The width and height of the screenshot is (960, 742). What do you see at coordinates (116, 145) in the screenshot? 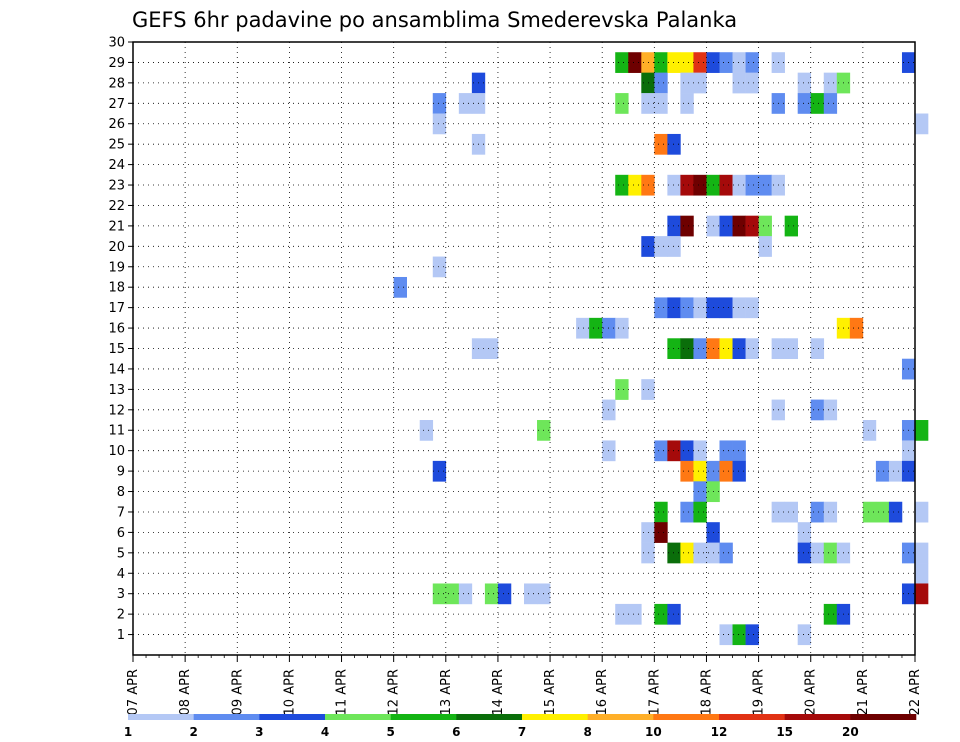
I see `y-tick-label: 25` at bounding box center [116, 145].